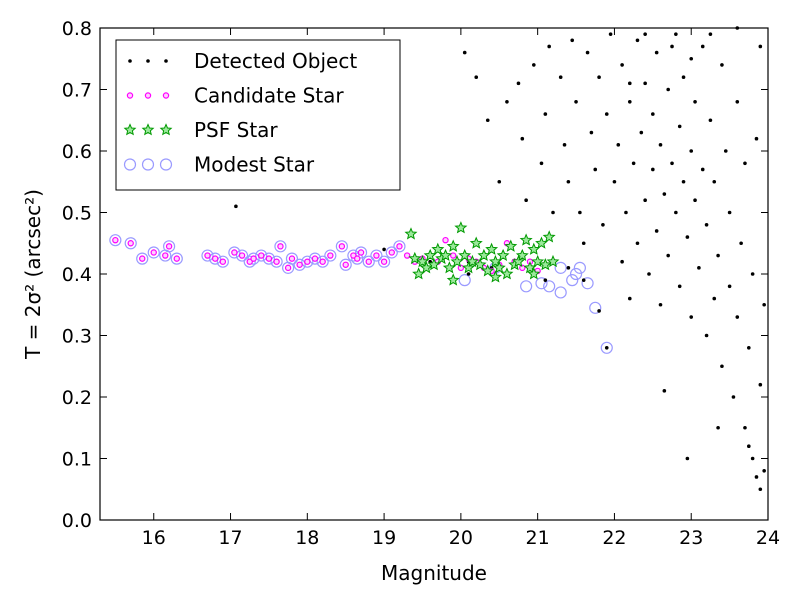 Image resolution: width=800 pixels, height=600 pixels. Describe the element at coordinates (434, 573) in the screenshot. I see `x-axis-label: Magnitude` at that location.